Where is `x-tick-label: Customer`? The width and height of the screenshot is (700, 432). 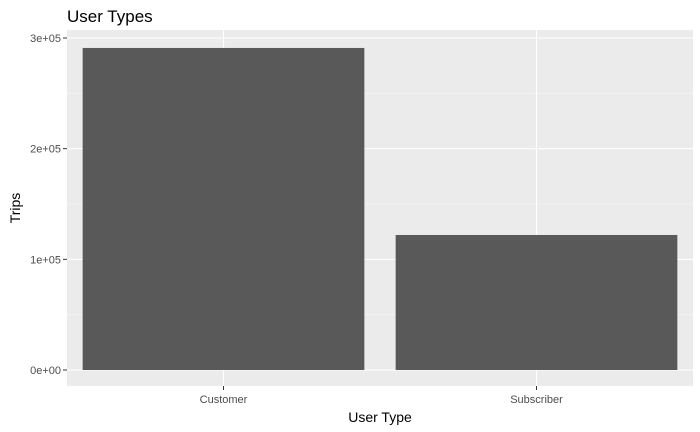
x-tick-label: Customer is located at coordinates (224, 400).